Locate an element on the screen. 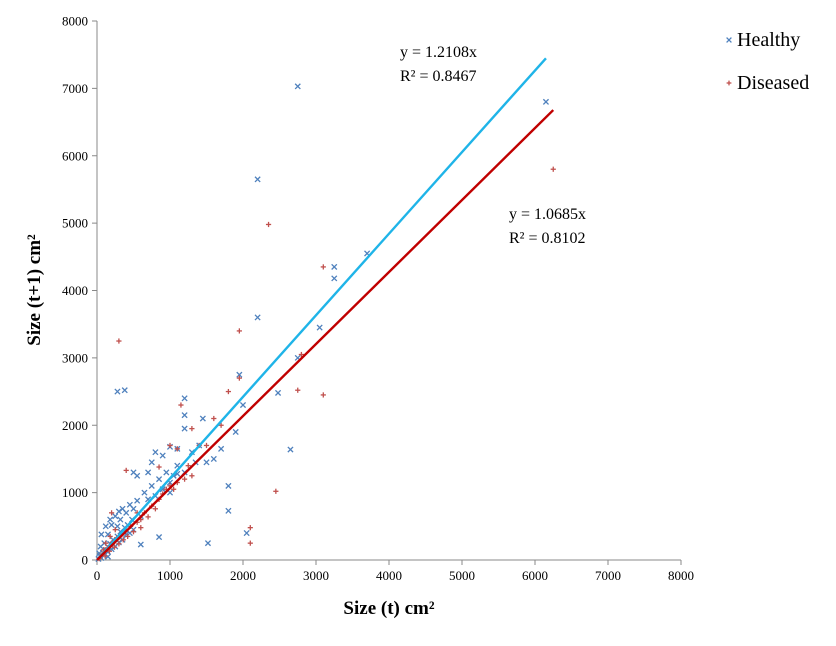 The image size is (836, 646). x-axis-title: Size (t) cm² is located at coordinates (388, 608).